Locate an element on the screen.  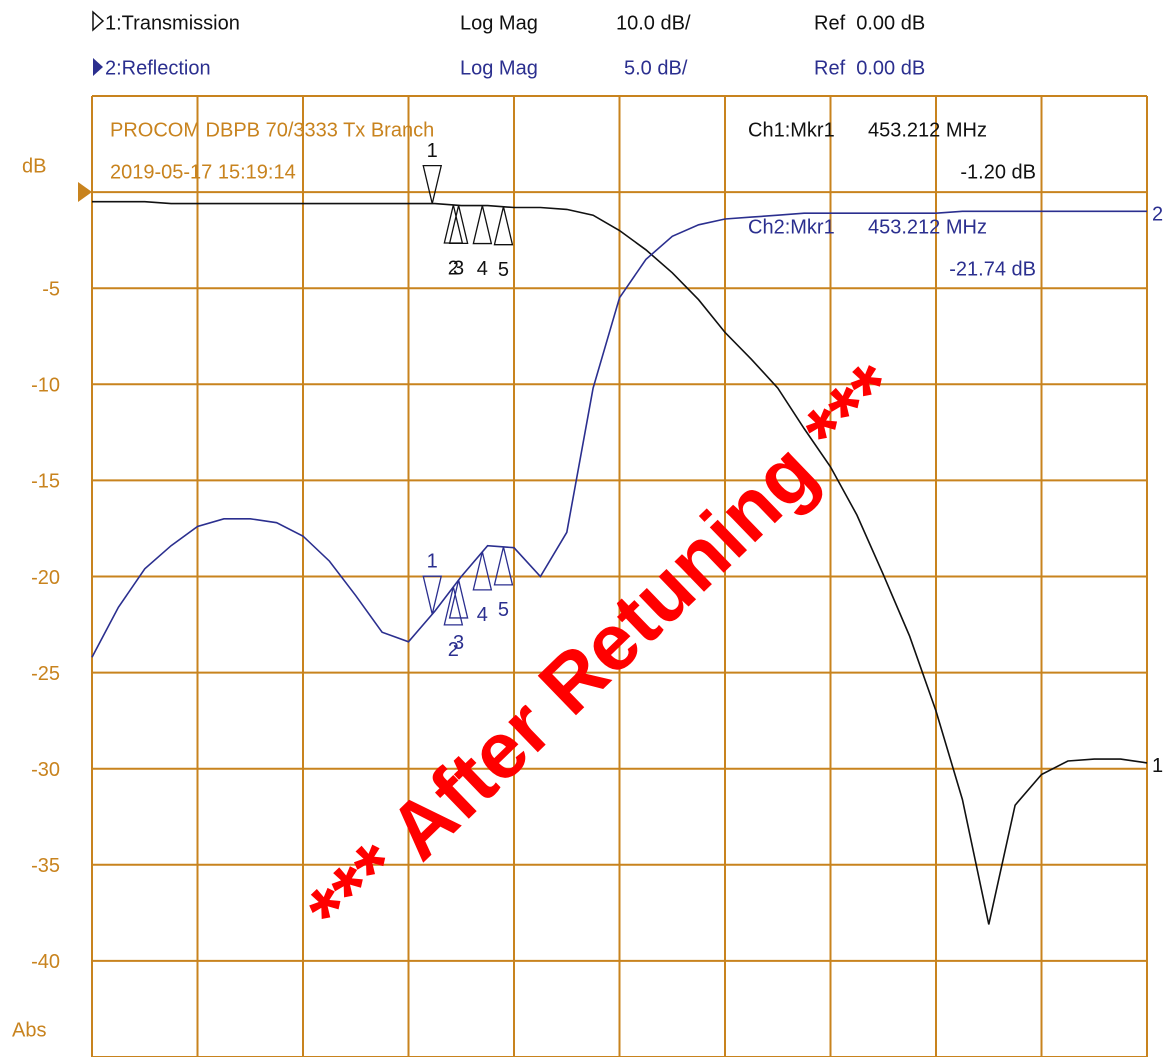
series-name: 2:Reflection is located at coordinates (158, 68).